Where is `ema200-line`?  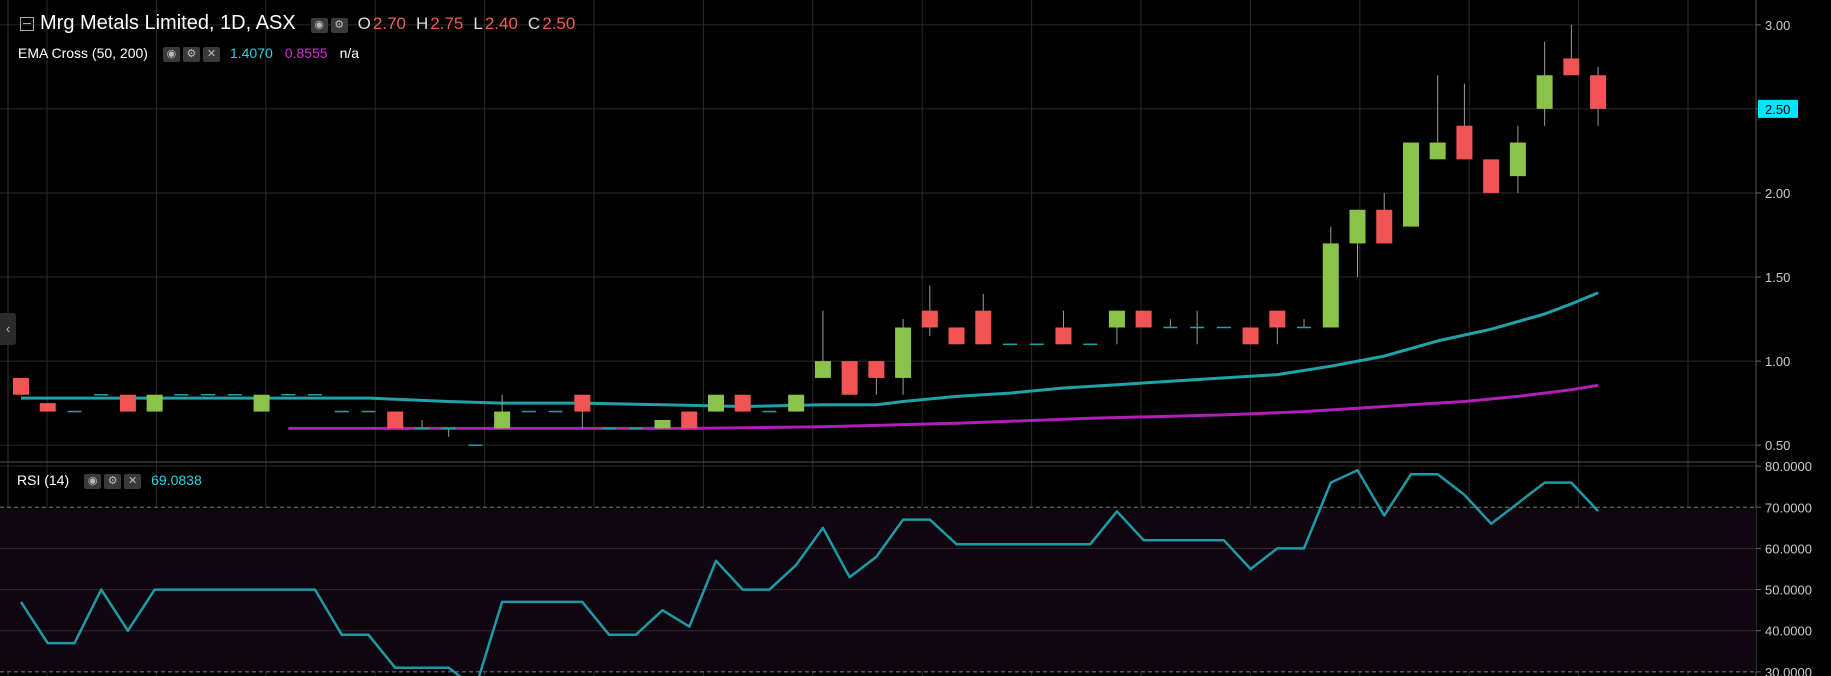
ema200-line is located at coordinates (943, 406).